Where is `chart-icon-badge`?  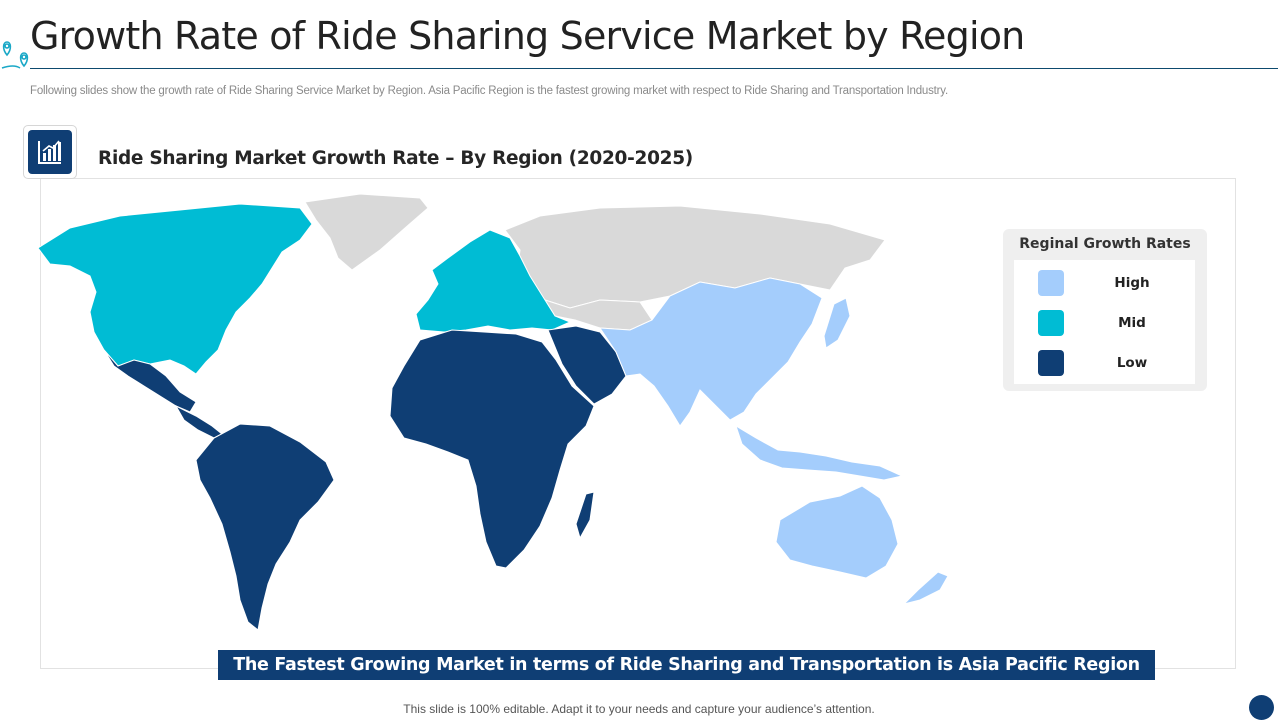
chart-icon-badge is located at coordinates (50, 152).